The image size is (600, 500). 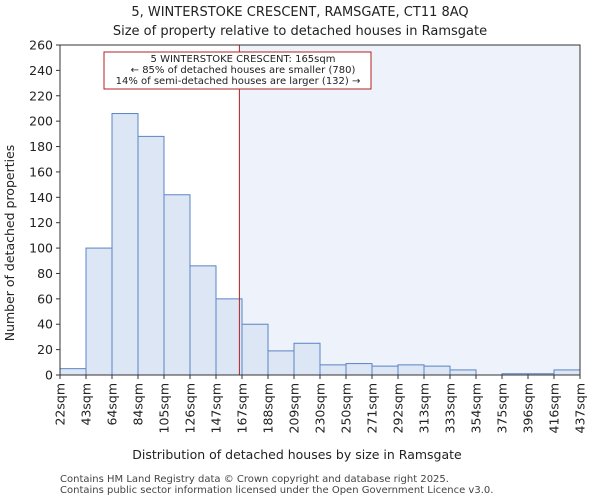 What do you see at coordinates (41, 171) in the screenshot?
I see `y-tick-label: 160` at bounding box center [41, 171].